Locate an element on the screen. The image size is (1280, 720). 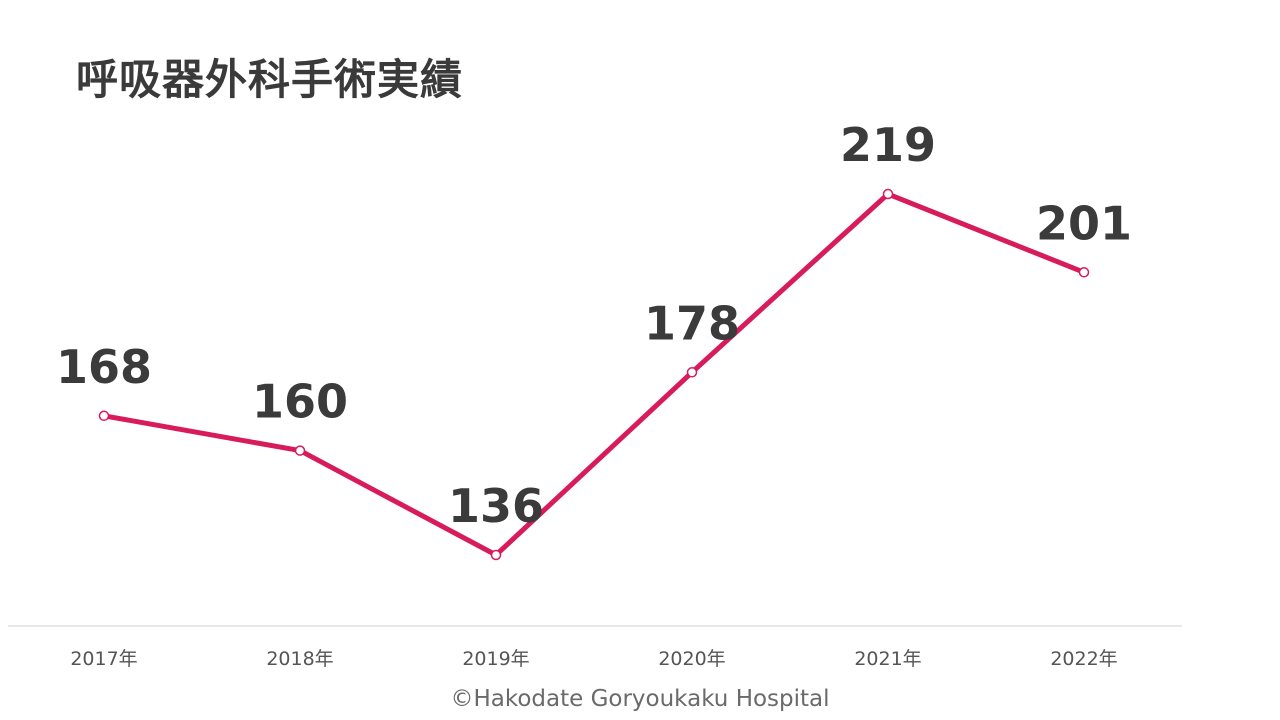
x-tick-label: 2020年 is located at coordinates (691, 659).